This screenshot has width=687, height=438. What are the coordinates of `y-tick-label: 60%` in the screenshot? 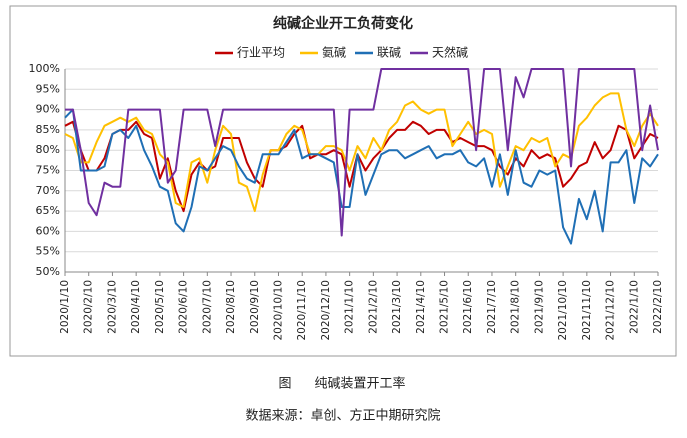 It's located at (48, 230).